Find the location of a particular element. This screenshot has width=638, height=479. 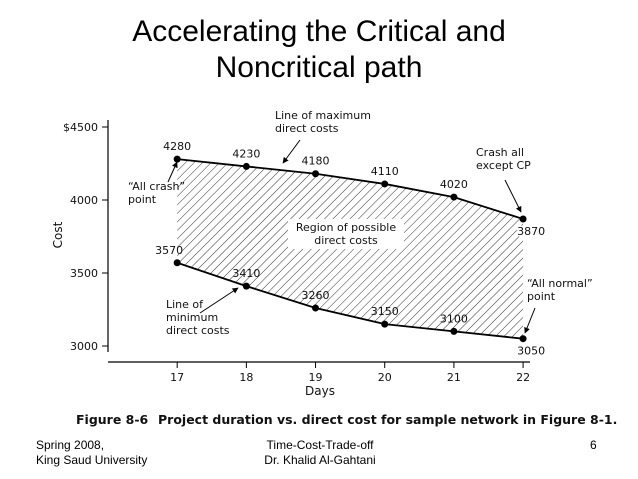

caption-label: Figure 8-6 is located at coordinates (112, 419).